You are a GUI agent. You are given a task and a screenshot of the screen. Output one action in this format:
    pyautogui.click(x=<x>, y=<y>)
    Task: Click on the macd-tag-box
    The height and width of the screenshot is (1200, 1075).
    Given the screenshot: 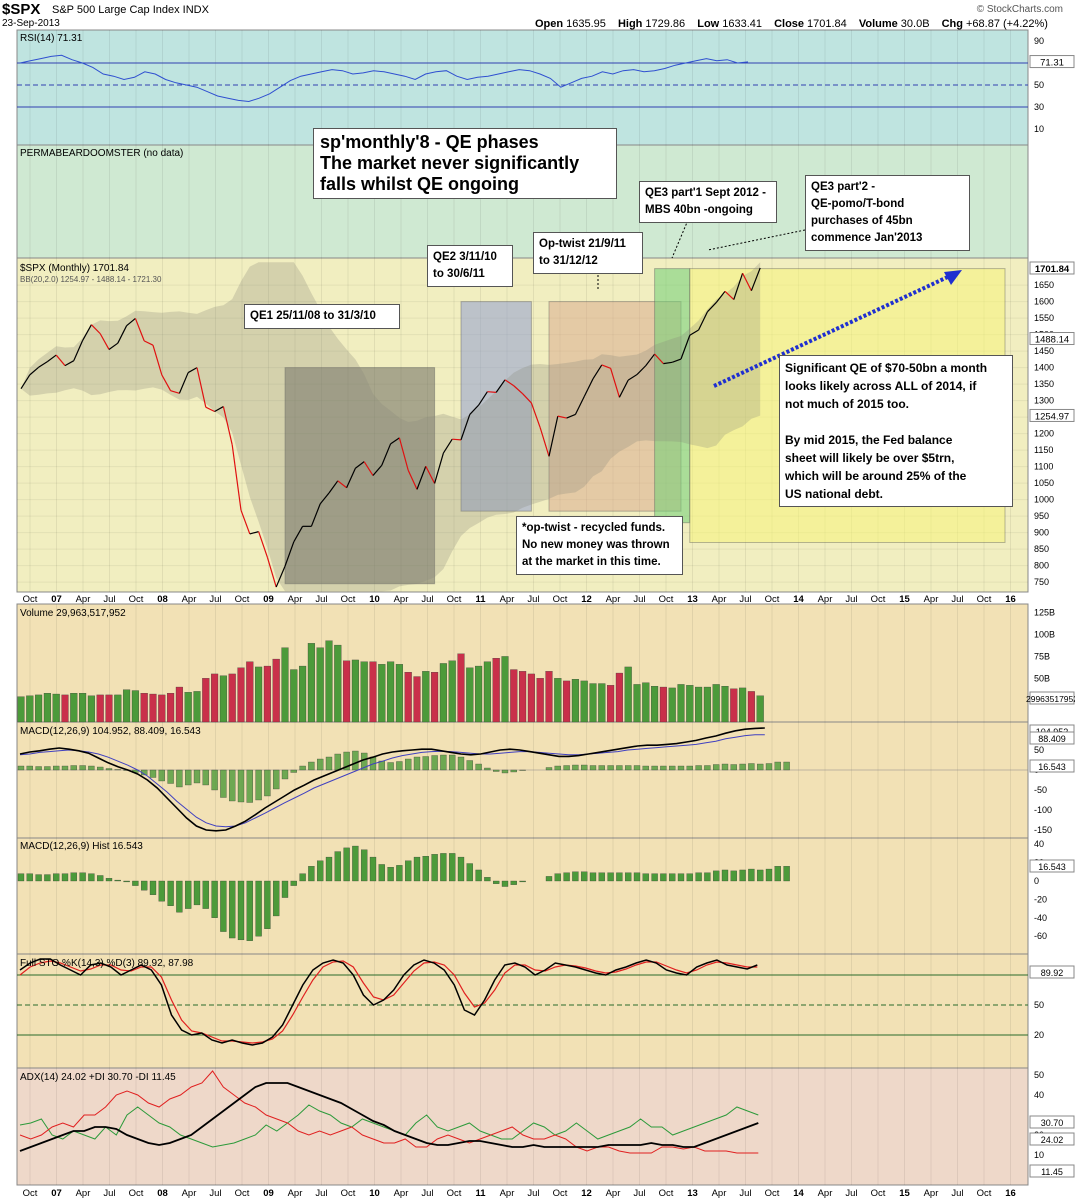 What is the action you would take?
    pyautogui.click(x=1052, y=766)
    